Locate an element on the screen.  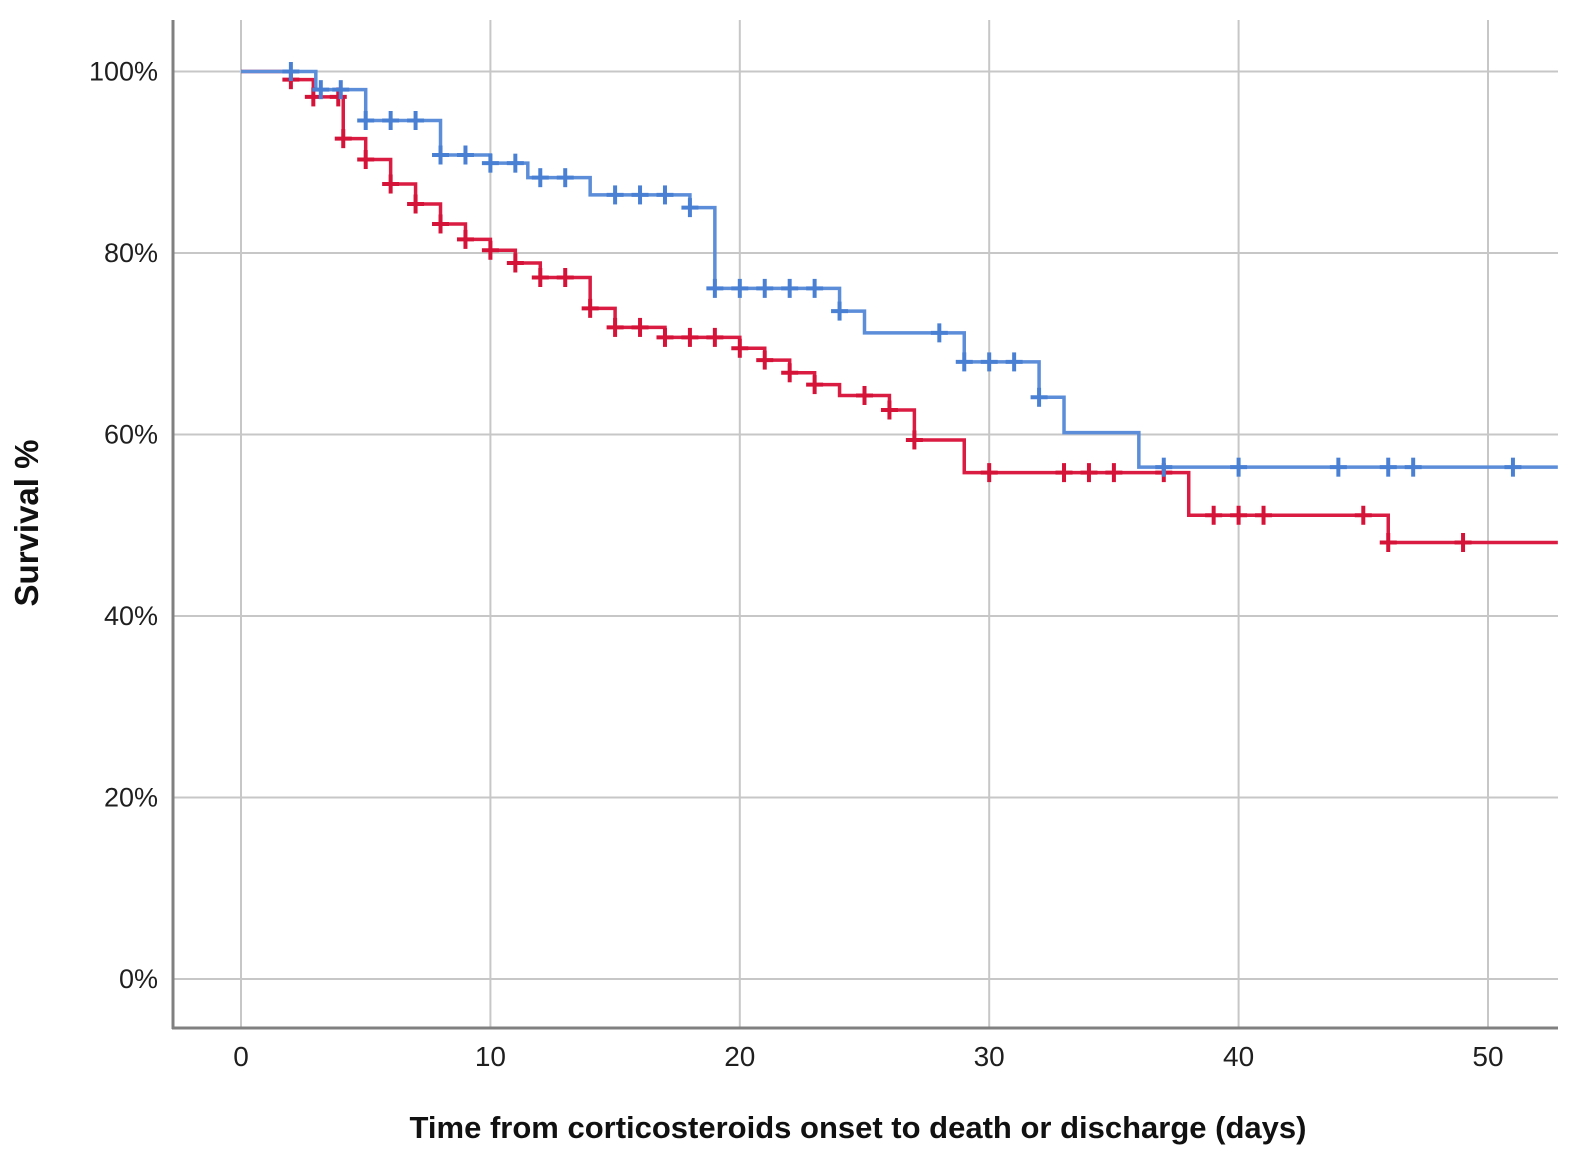
y-tick-label-0: 0% is located at coordinates (138, 979).